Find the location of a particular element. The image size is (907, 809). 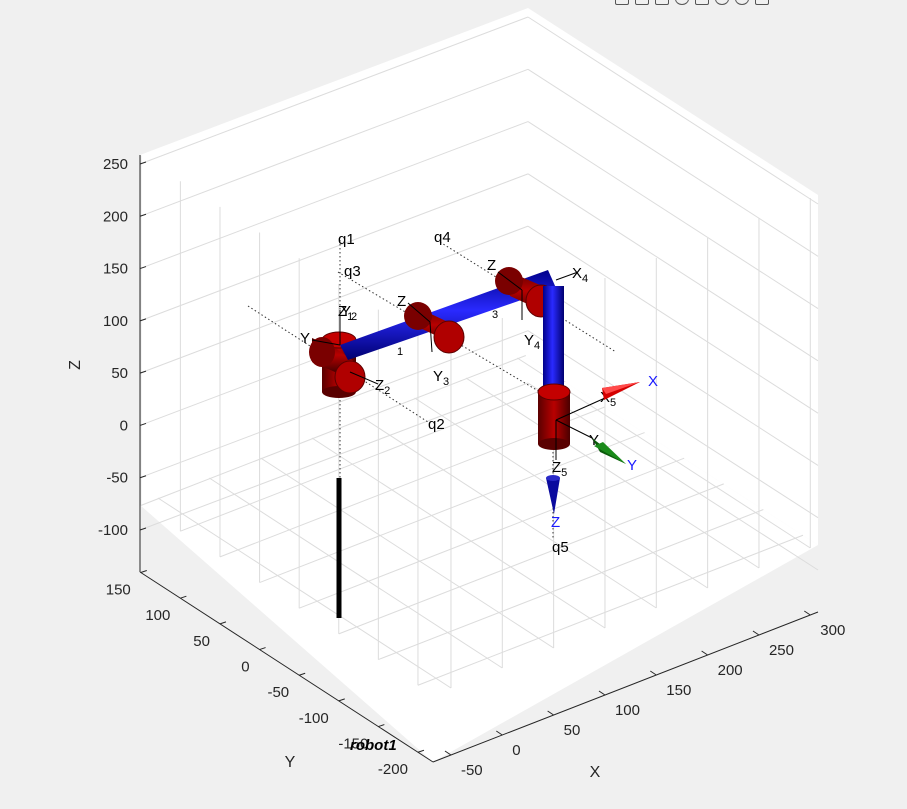

triad-y-label: Y is located at coordinates (632, 465).